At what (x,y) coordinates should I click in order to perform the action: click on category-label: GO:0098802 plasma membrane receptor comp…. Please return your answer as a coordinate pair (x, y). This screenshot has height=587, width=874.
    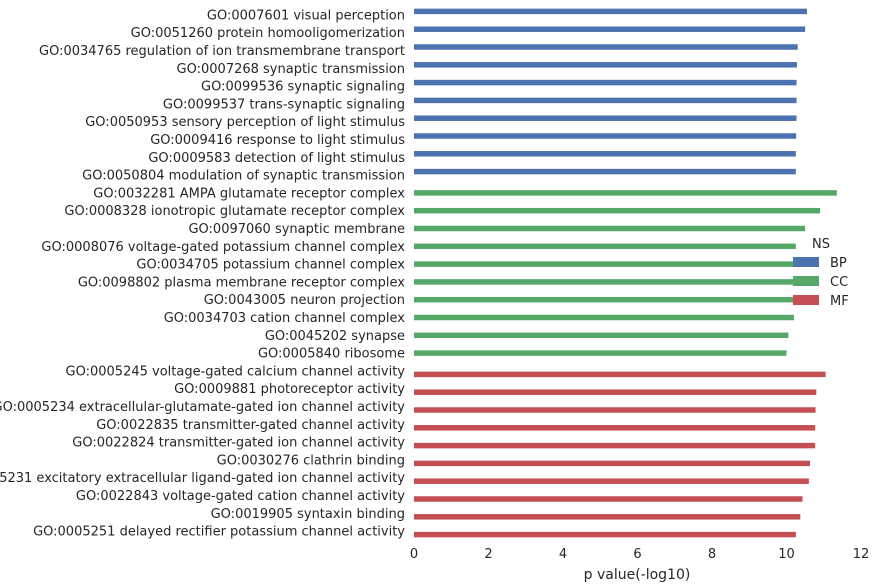
    Looking at the image, I should click on (241, 282).